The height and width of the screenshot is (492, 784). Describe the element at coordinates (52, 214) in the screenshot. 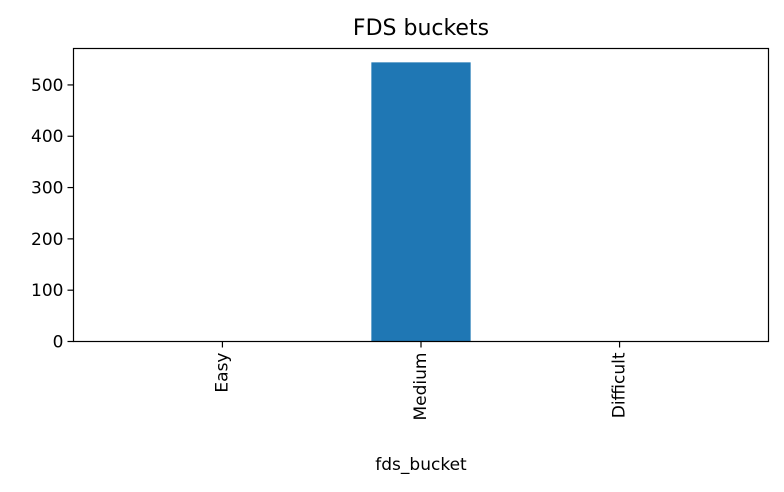

I see `y-axis-ticks: 0 100 200 300 400 500` at that location.